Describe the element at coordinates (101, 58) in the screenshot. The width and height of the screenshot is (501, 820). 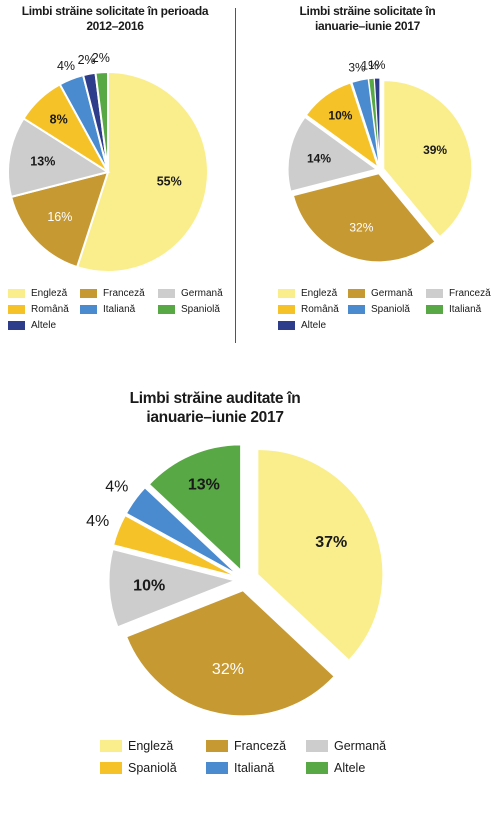
I see `pie-slice-label-spaniola: 2%` at that location.